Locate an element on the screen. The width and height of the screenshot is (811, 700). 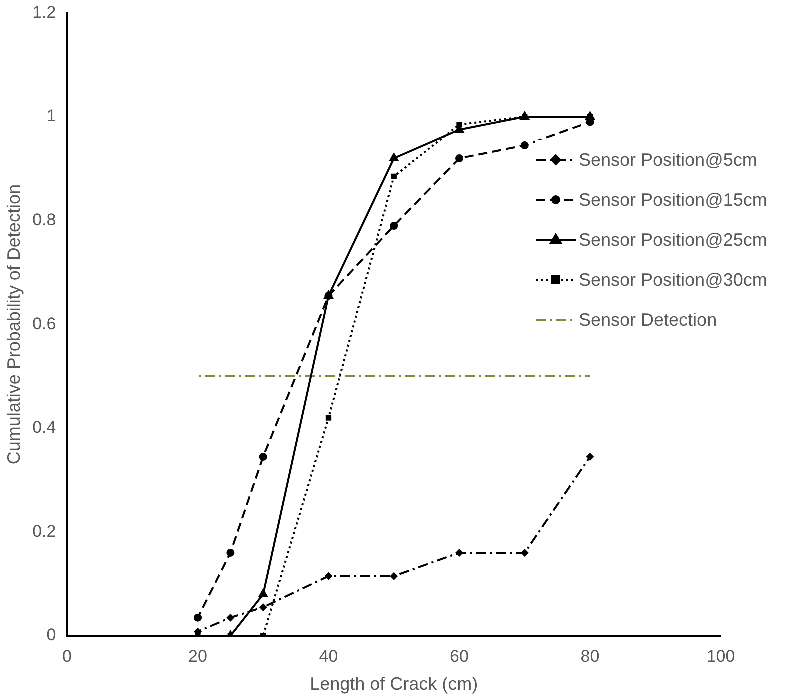
y-tick-label: 0.8 is located at coordinates (44, 220).